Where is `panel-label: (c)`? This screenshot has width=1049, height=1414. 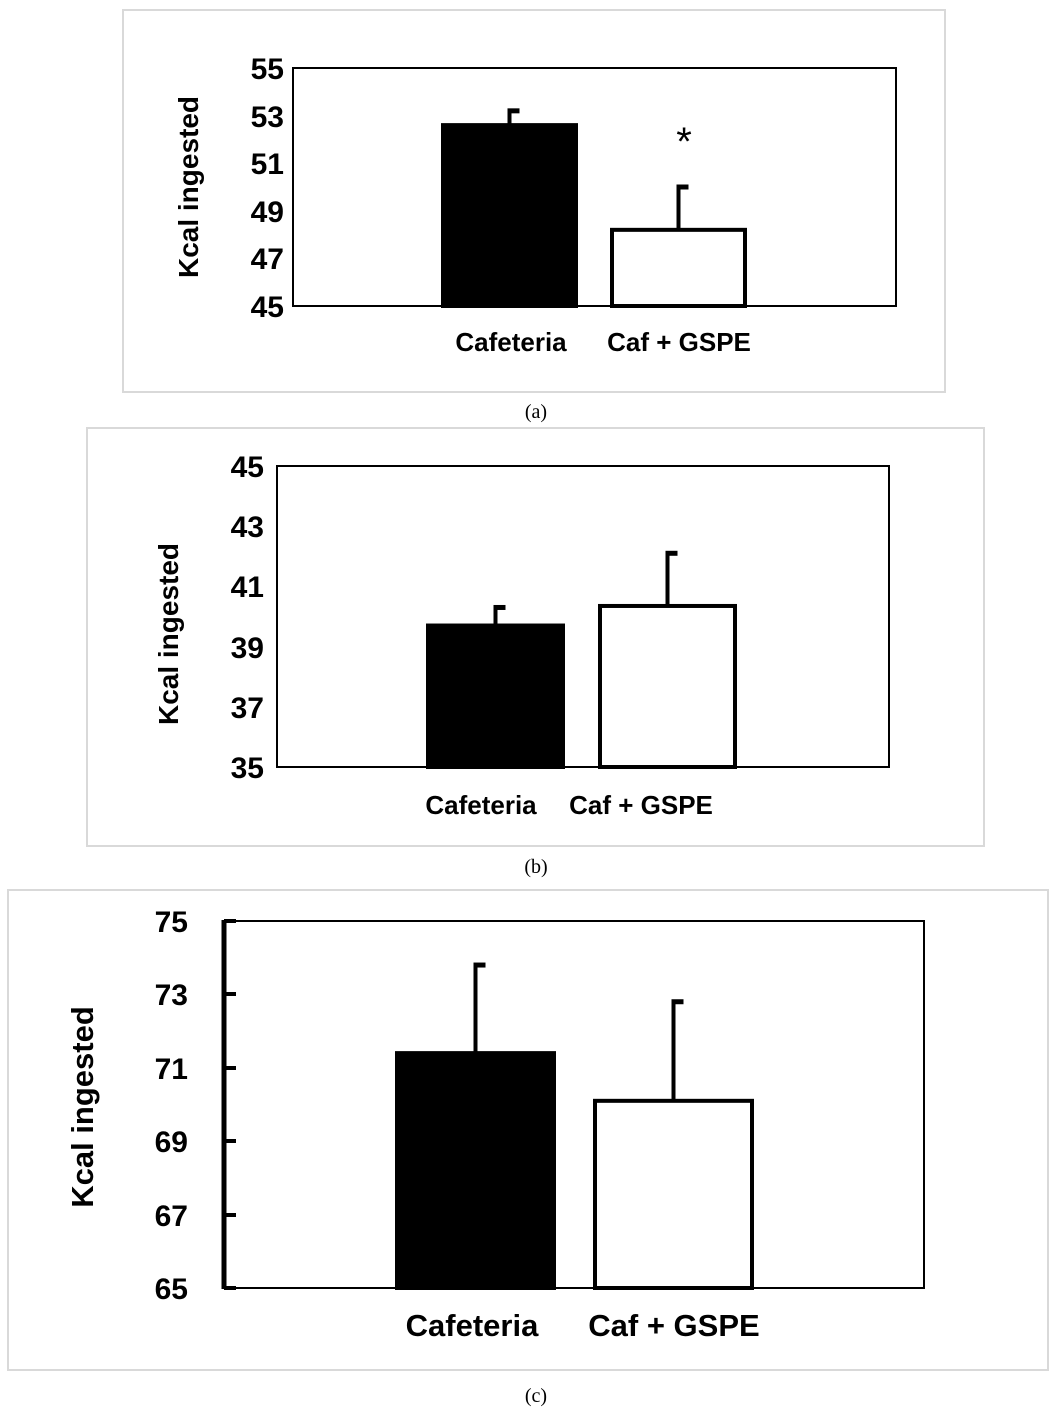 panel-label: (c) is located at coordinates (536, 1396).